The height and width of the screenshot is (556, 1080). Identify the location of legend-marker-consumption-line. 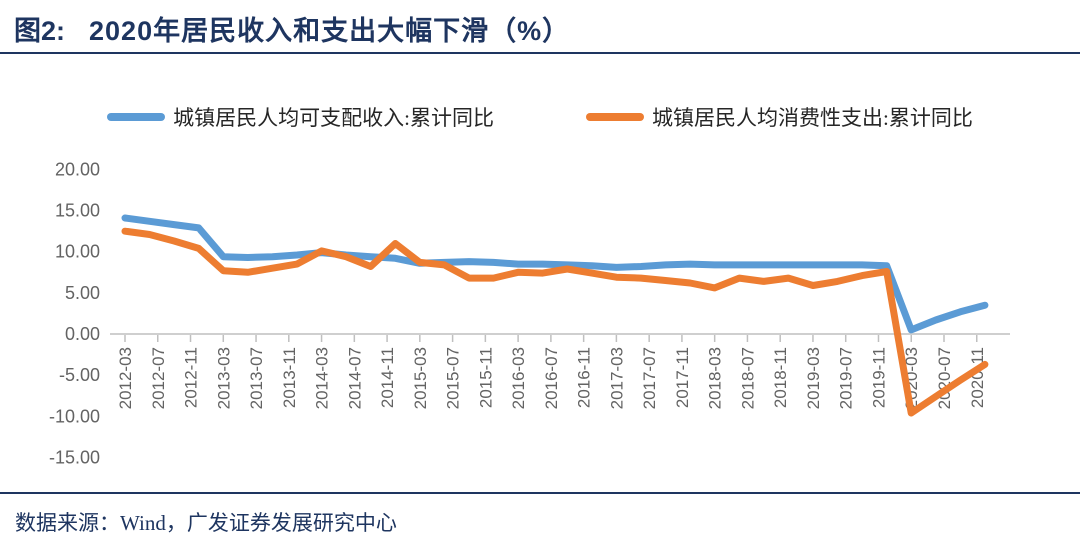
(615, 117).